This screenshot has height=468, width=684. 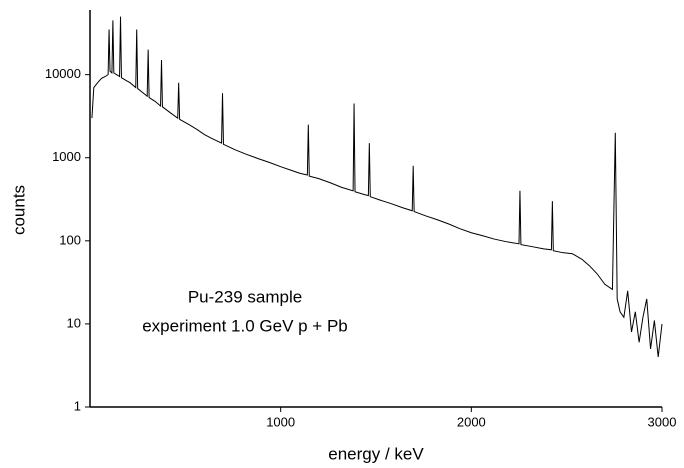 What do you see at coordinates (376, 453) in the screenshot?
I see `x-axis-title: energy / keV` at bounding box center [376, 453].